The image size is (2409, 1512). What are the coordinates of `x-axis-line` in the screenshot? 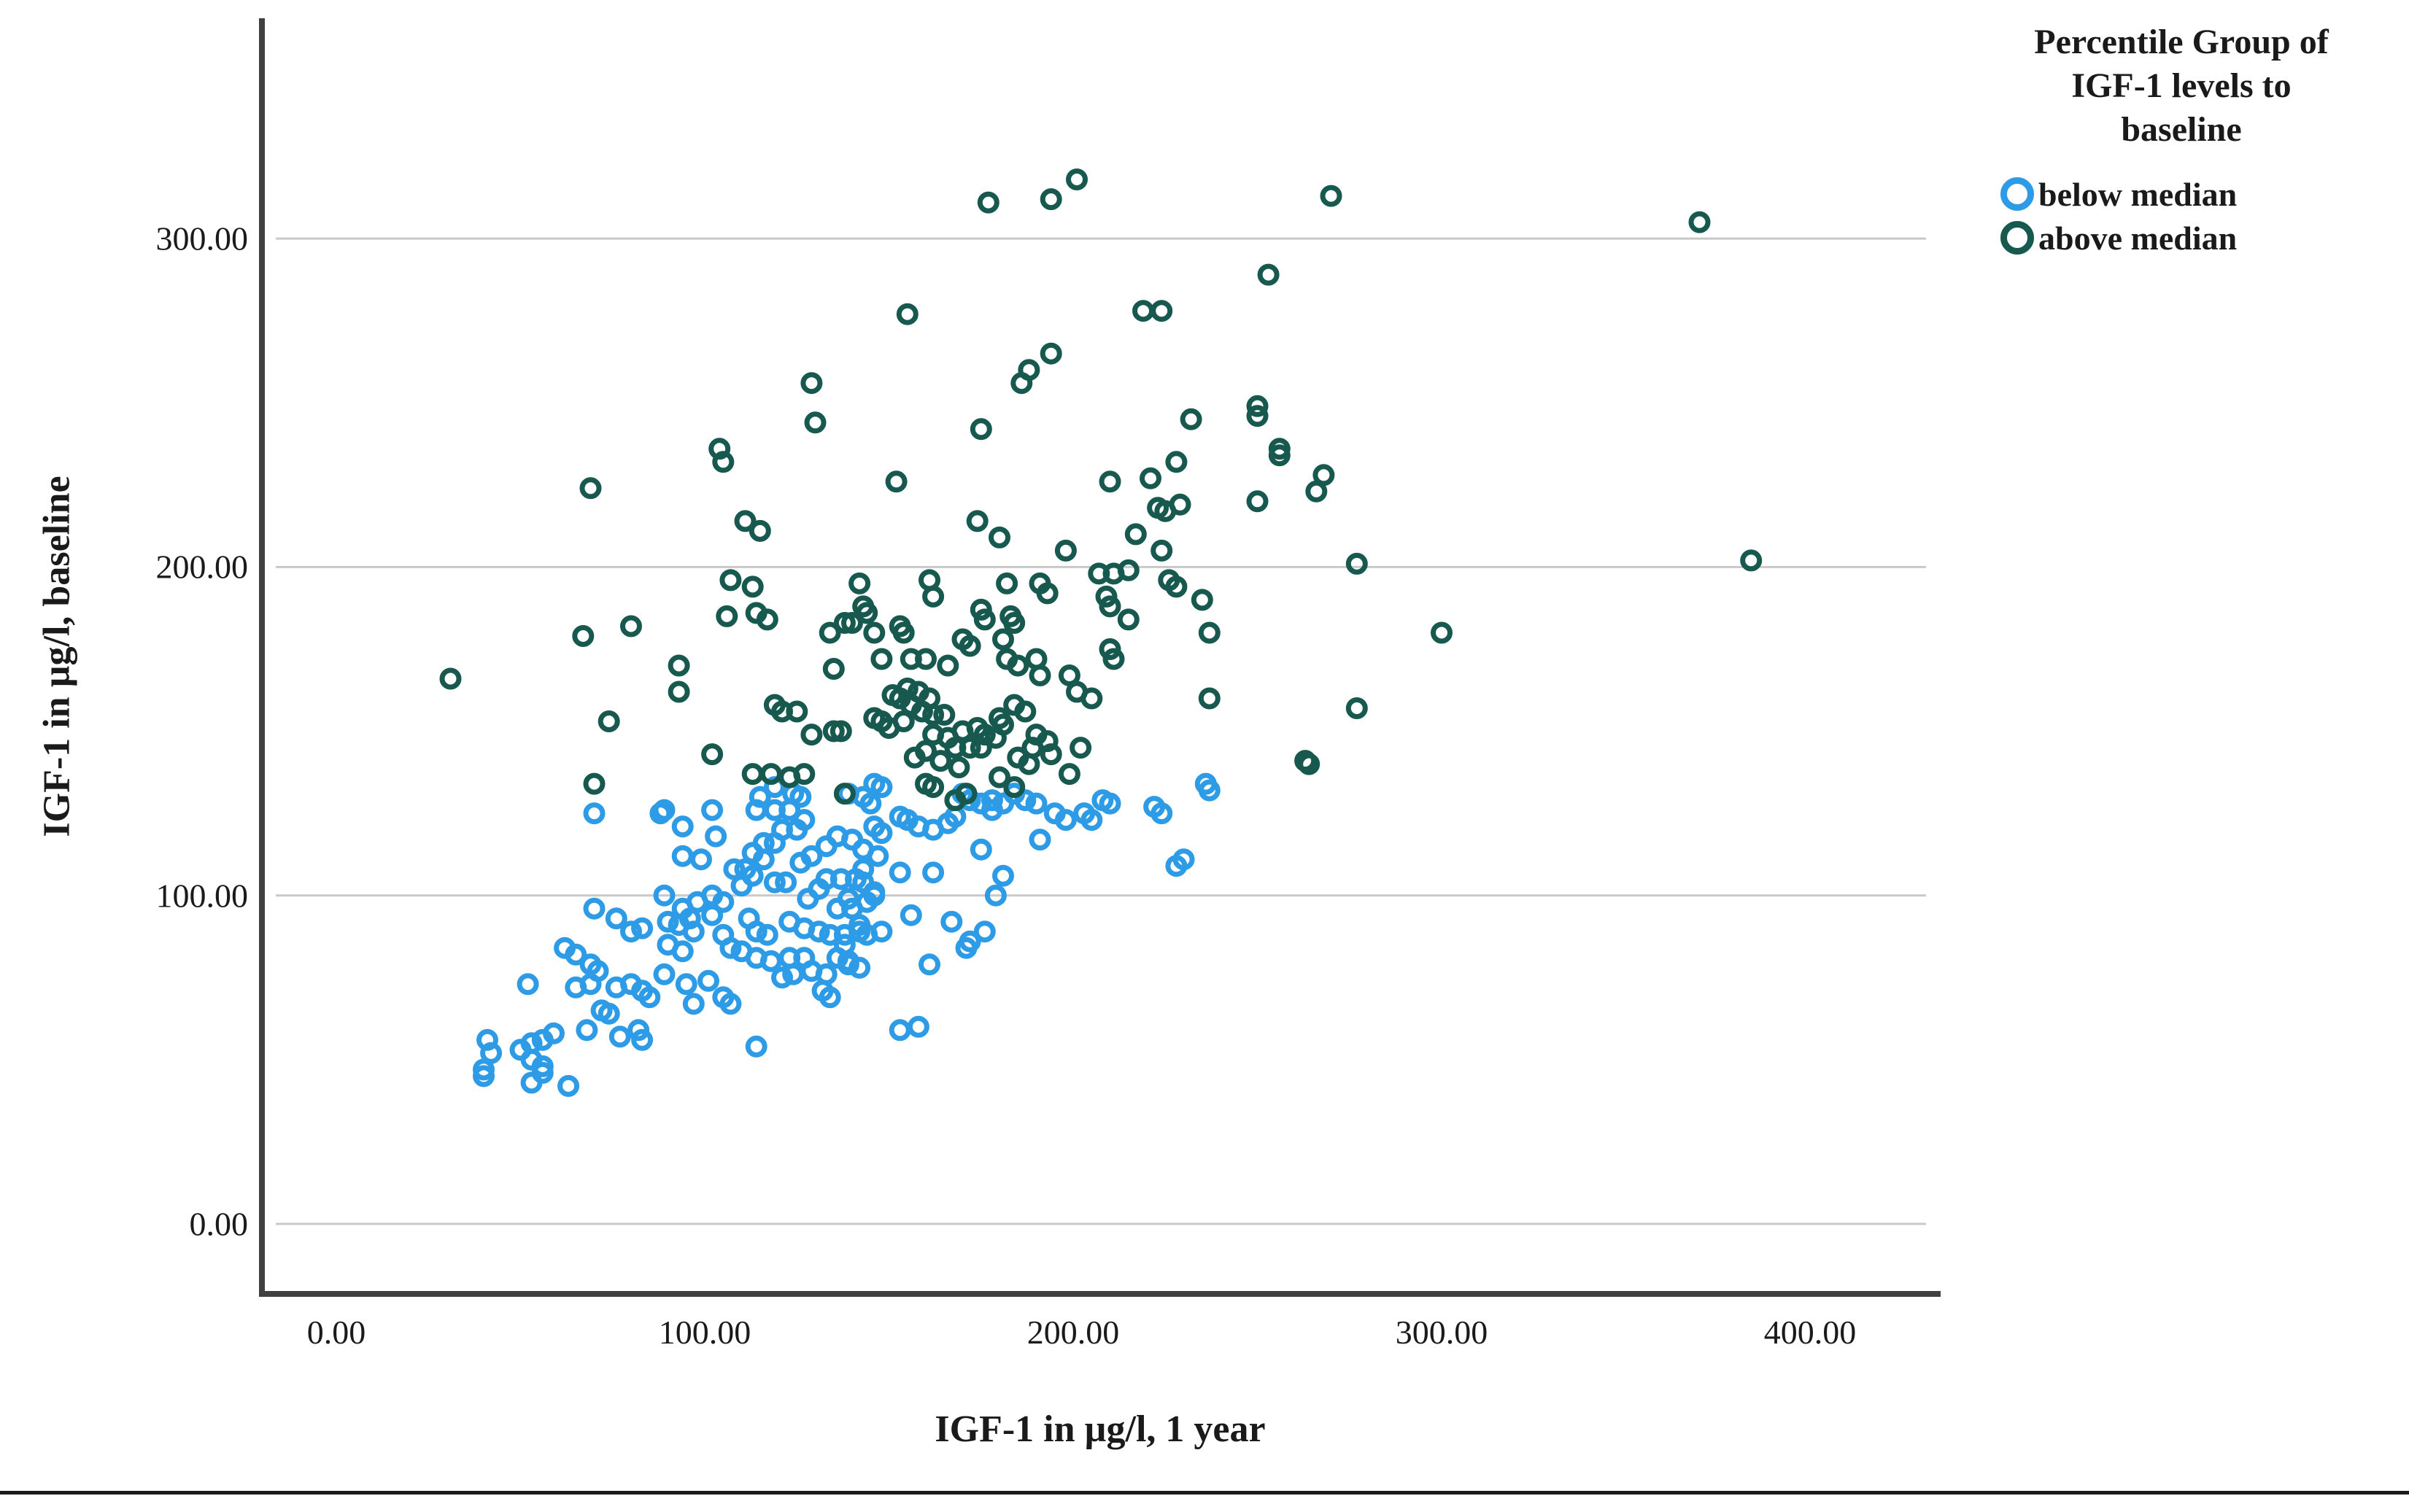 It's located at (1100, 1294).